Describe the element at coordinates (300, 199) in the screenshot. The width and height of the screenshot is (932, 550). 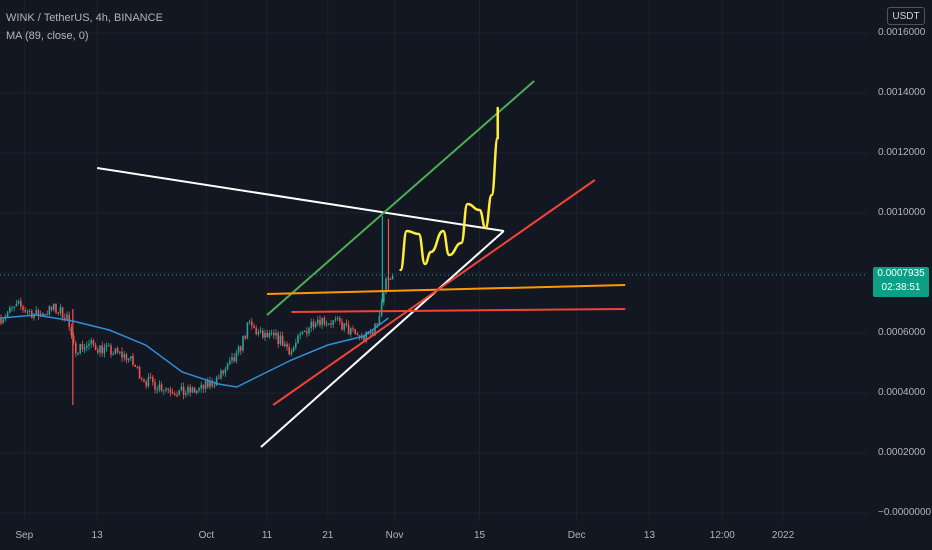
I see `white-descending-trendline` at that location.